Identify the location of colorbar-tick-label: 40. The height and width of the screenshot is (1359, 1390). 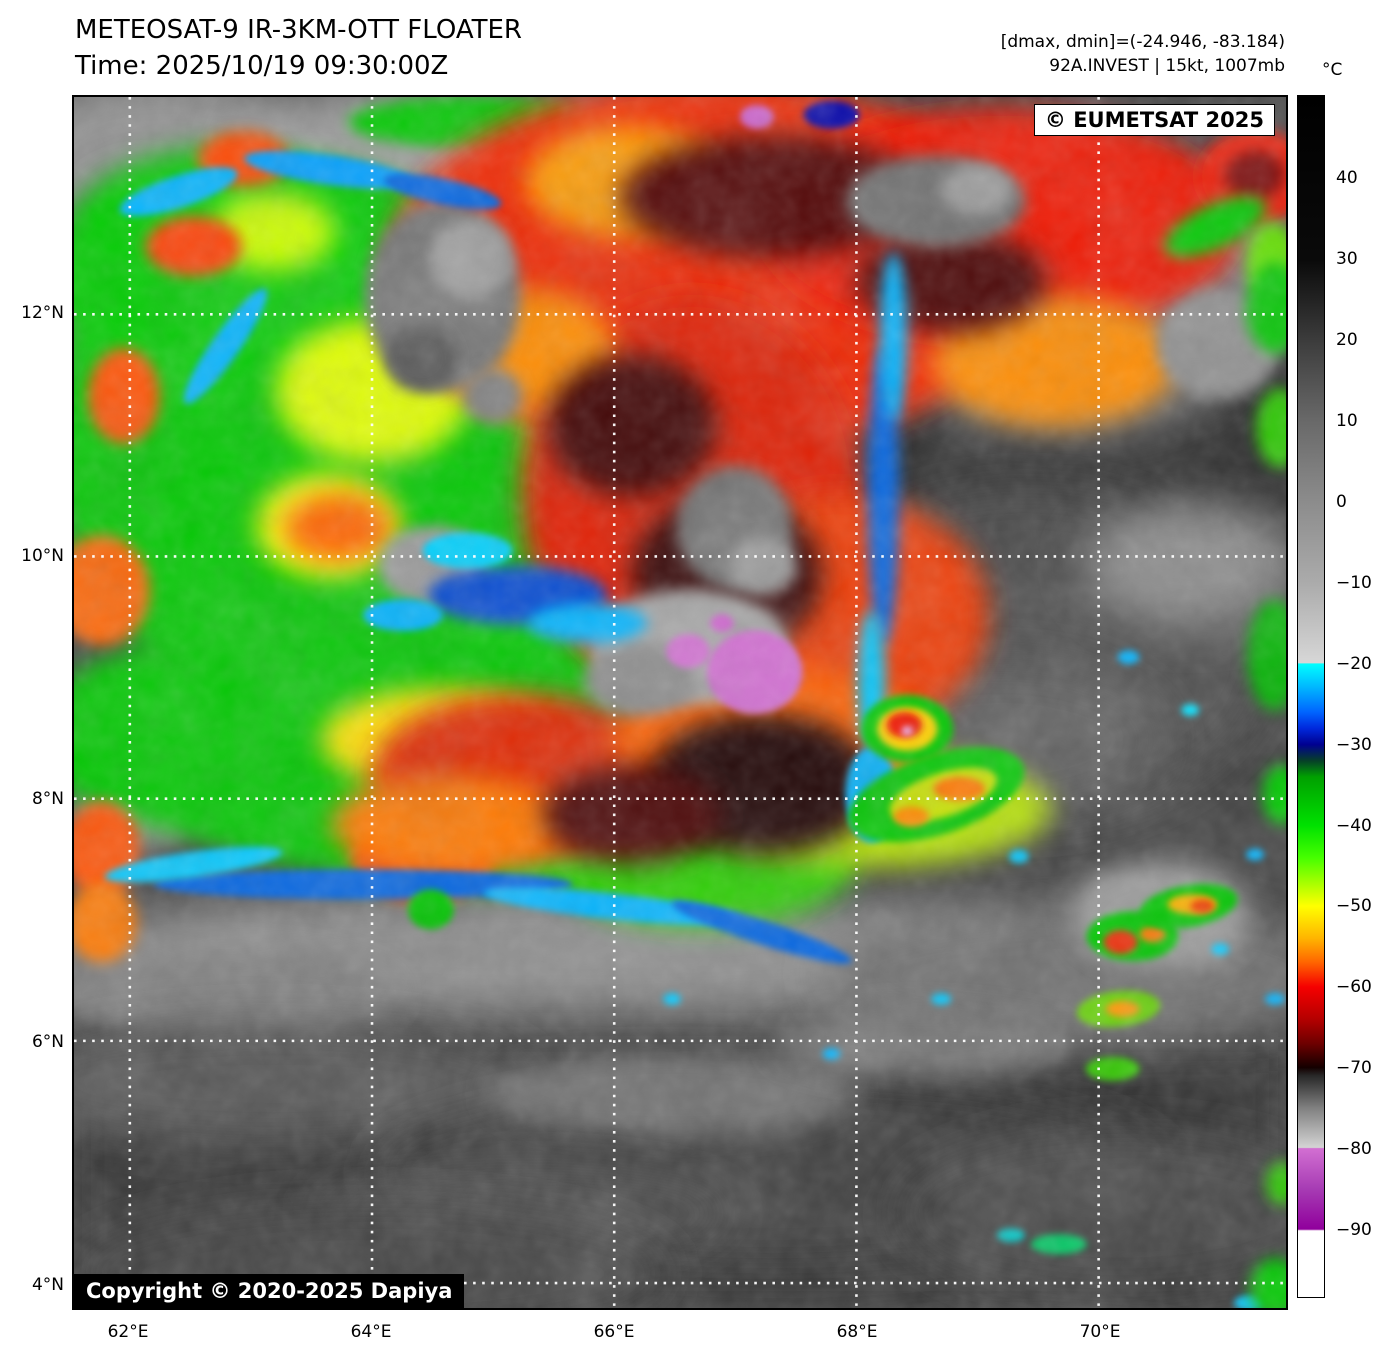
(1347, 178).